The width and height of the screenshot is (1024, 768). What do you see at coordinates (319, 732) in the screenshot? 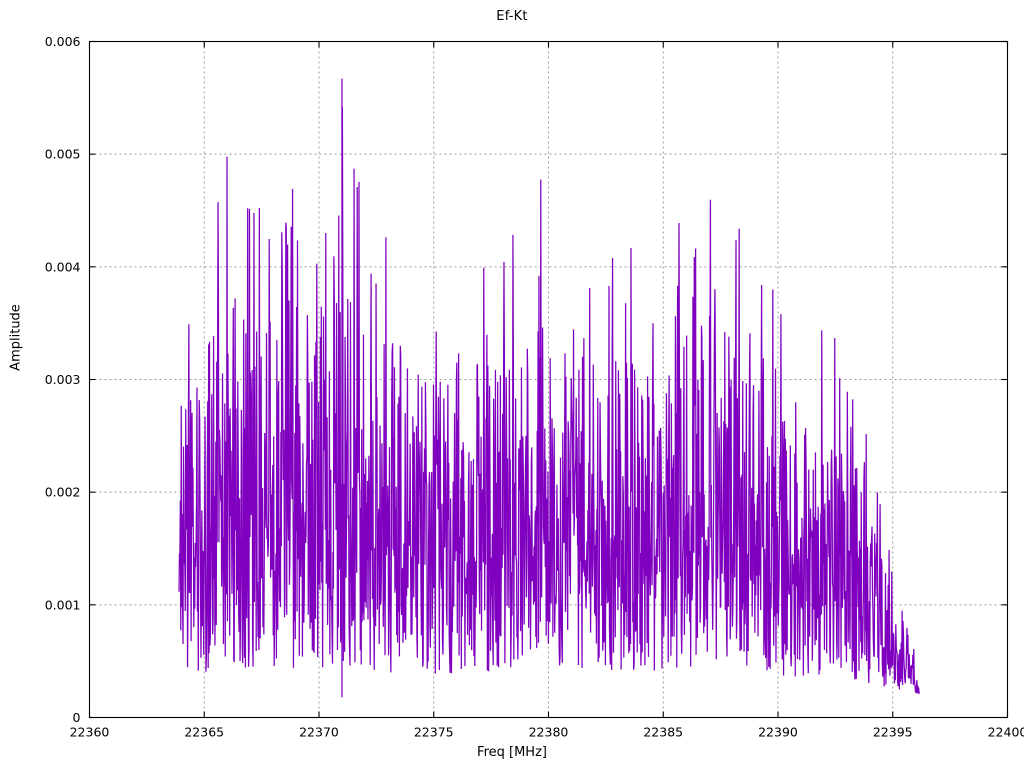
I see `x-tick-label: 22370` at bounding box center [319, 732].